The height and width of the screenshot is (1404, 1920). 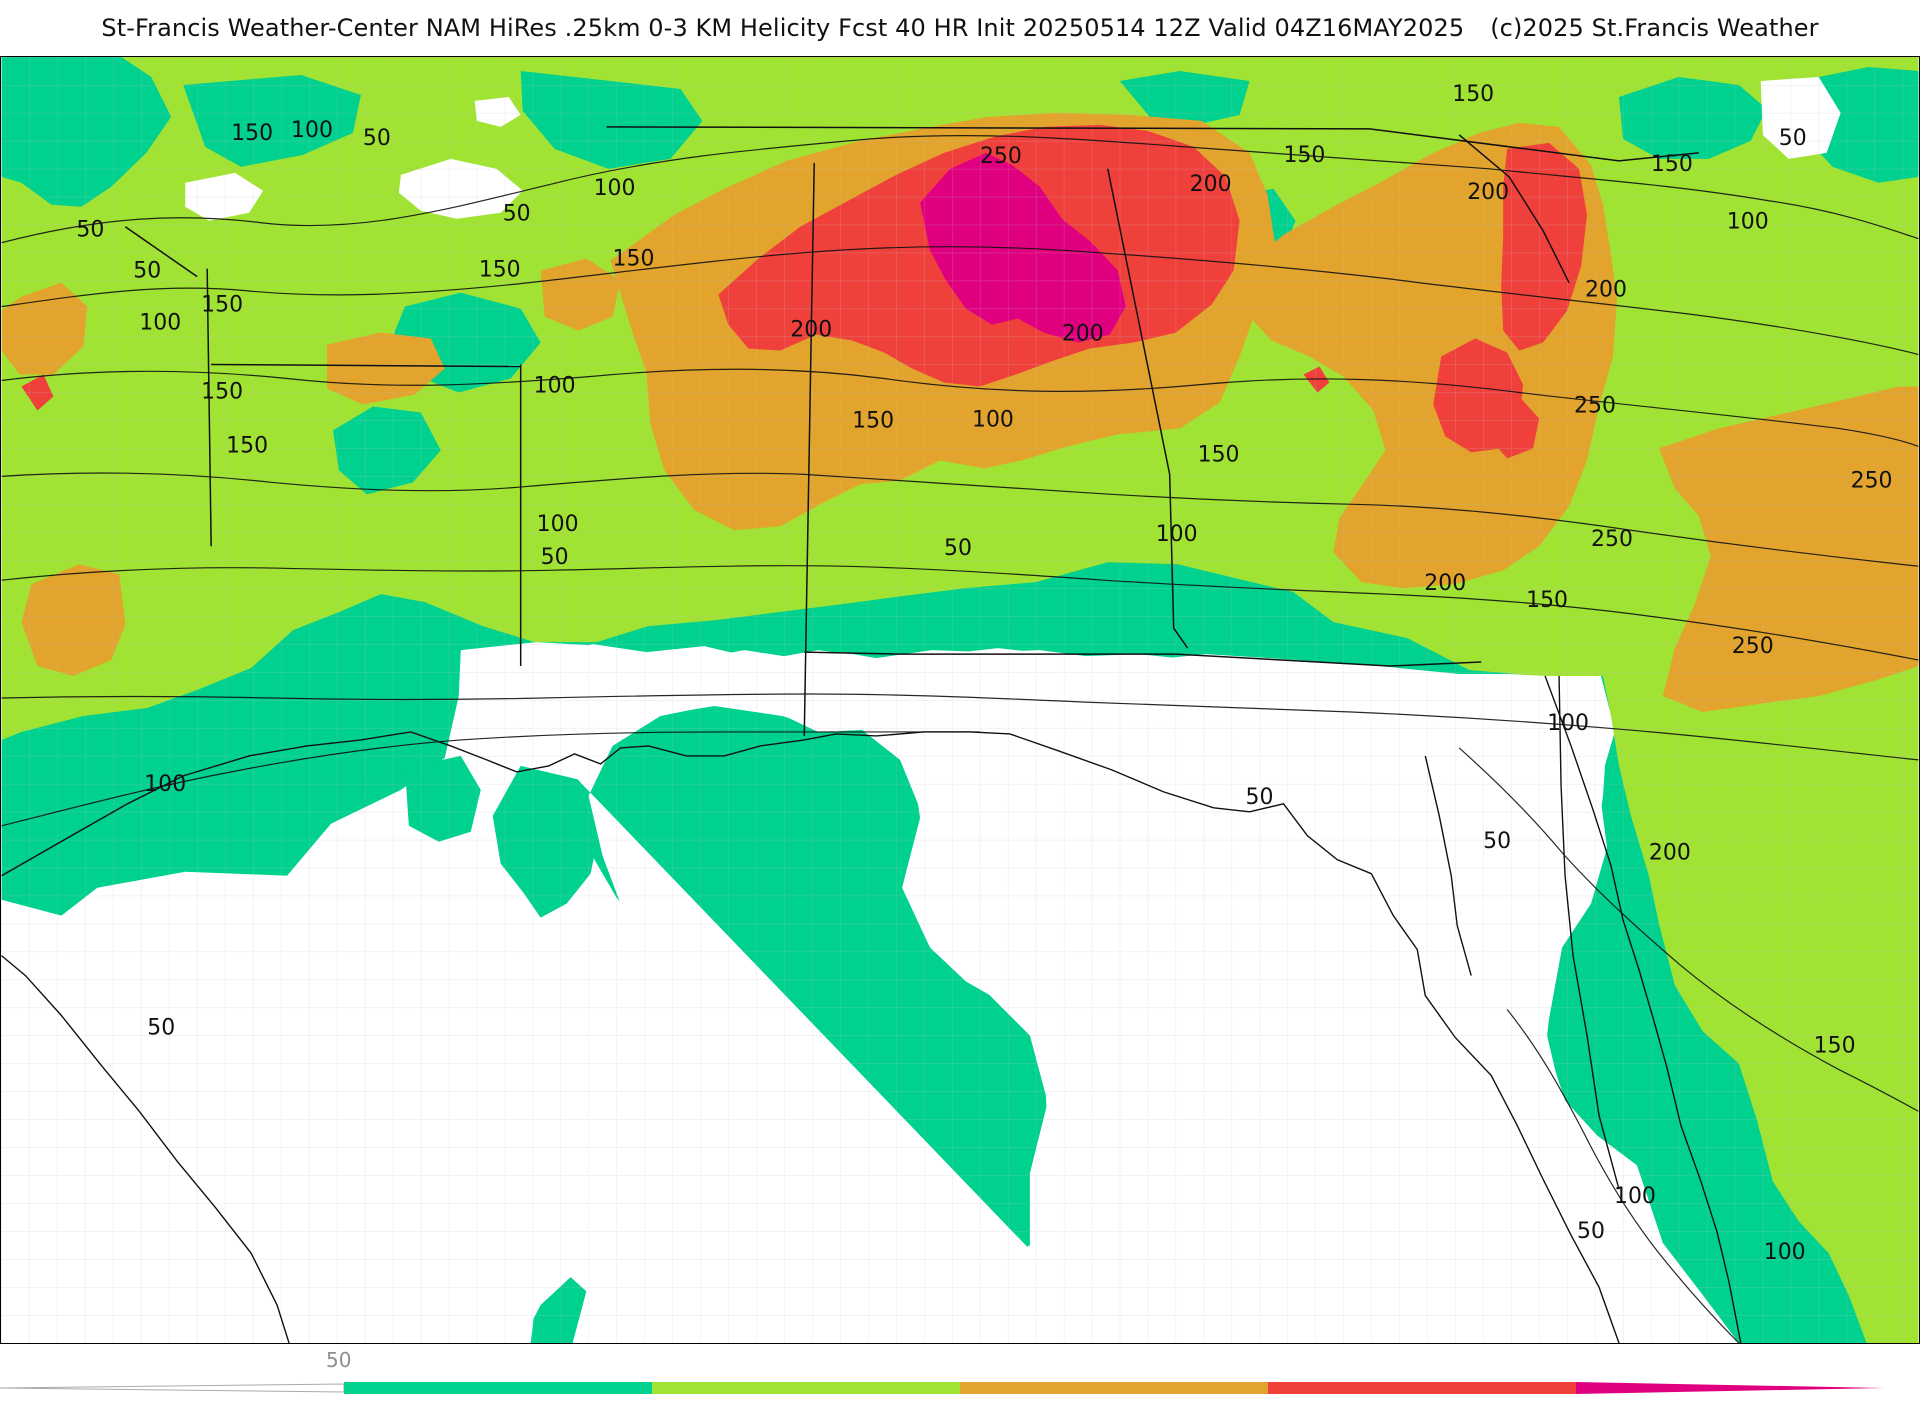 I want to click on legend-white-segment, so click(x=172, y=1388).